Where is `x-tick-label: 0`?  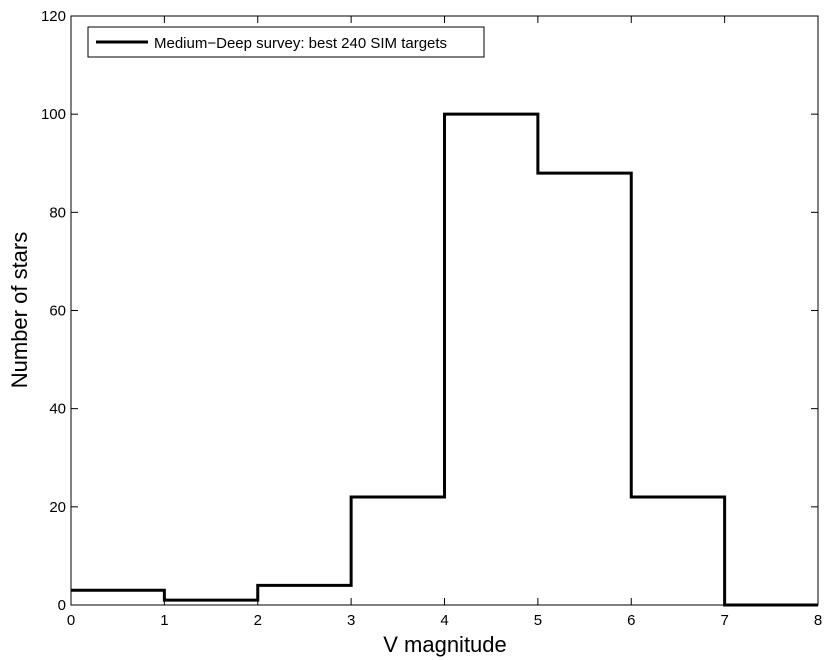 x-tick-label: 0 is located at coordinates (71, 620).